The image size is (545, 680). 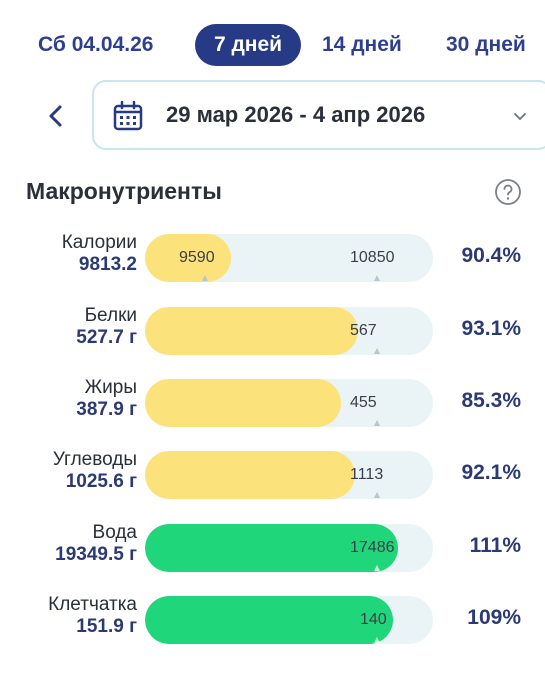 What do you see at coordinates (372, 257) in the screenshot?
I see `target-amount: 10850` at bounding box center [372, 257].